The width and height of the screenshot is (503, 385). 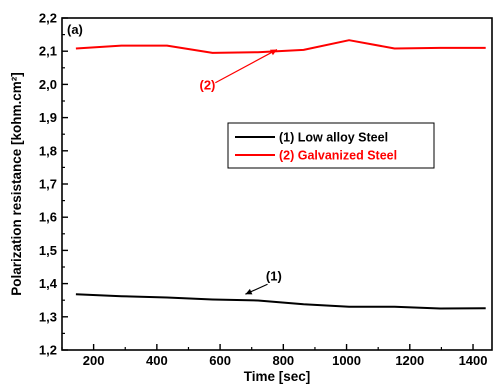 I want to click on legend-box, so click(x=331, y=145).